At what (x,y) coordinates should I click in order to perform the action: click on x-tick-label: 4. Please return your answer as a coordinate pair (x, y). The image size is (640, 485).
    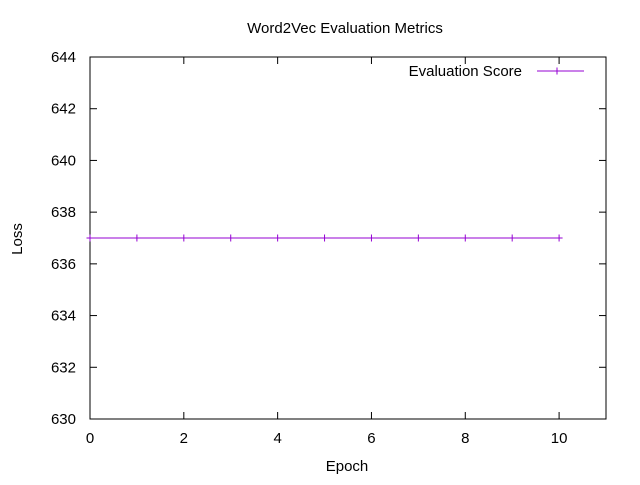
    Looking at the image, I should click on (277, 438).